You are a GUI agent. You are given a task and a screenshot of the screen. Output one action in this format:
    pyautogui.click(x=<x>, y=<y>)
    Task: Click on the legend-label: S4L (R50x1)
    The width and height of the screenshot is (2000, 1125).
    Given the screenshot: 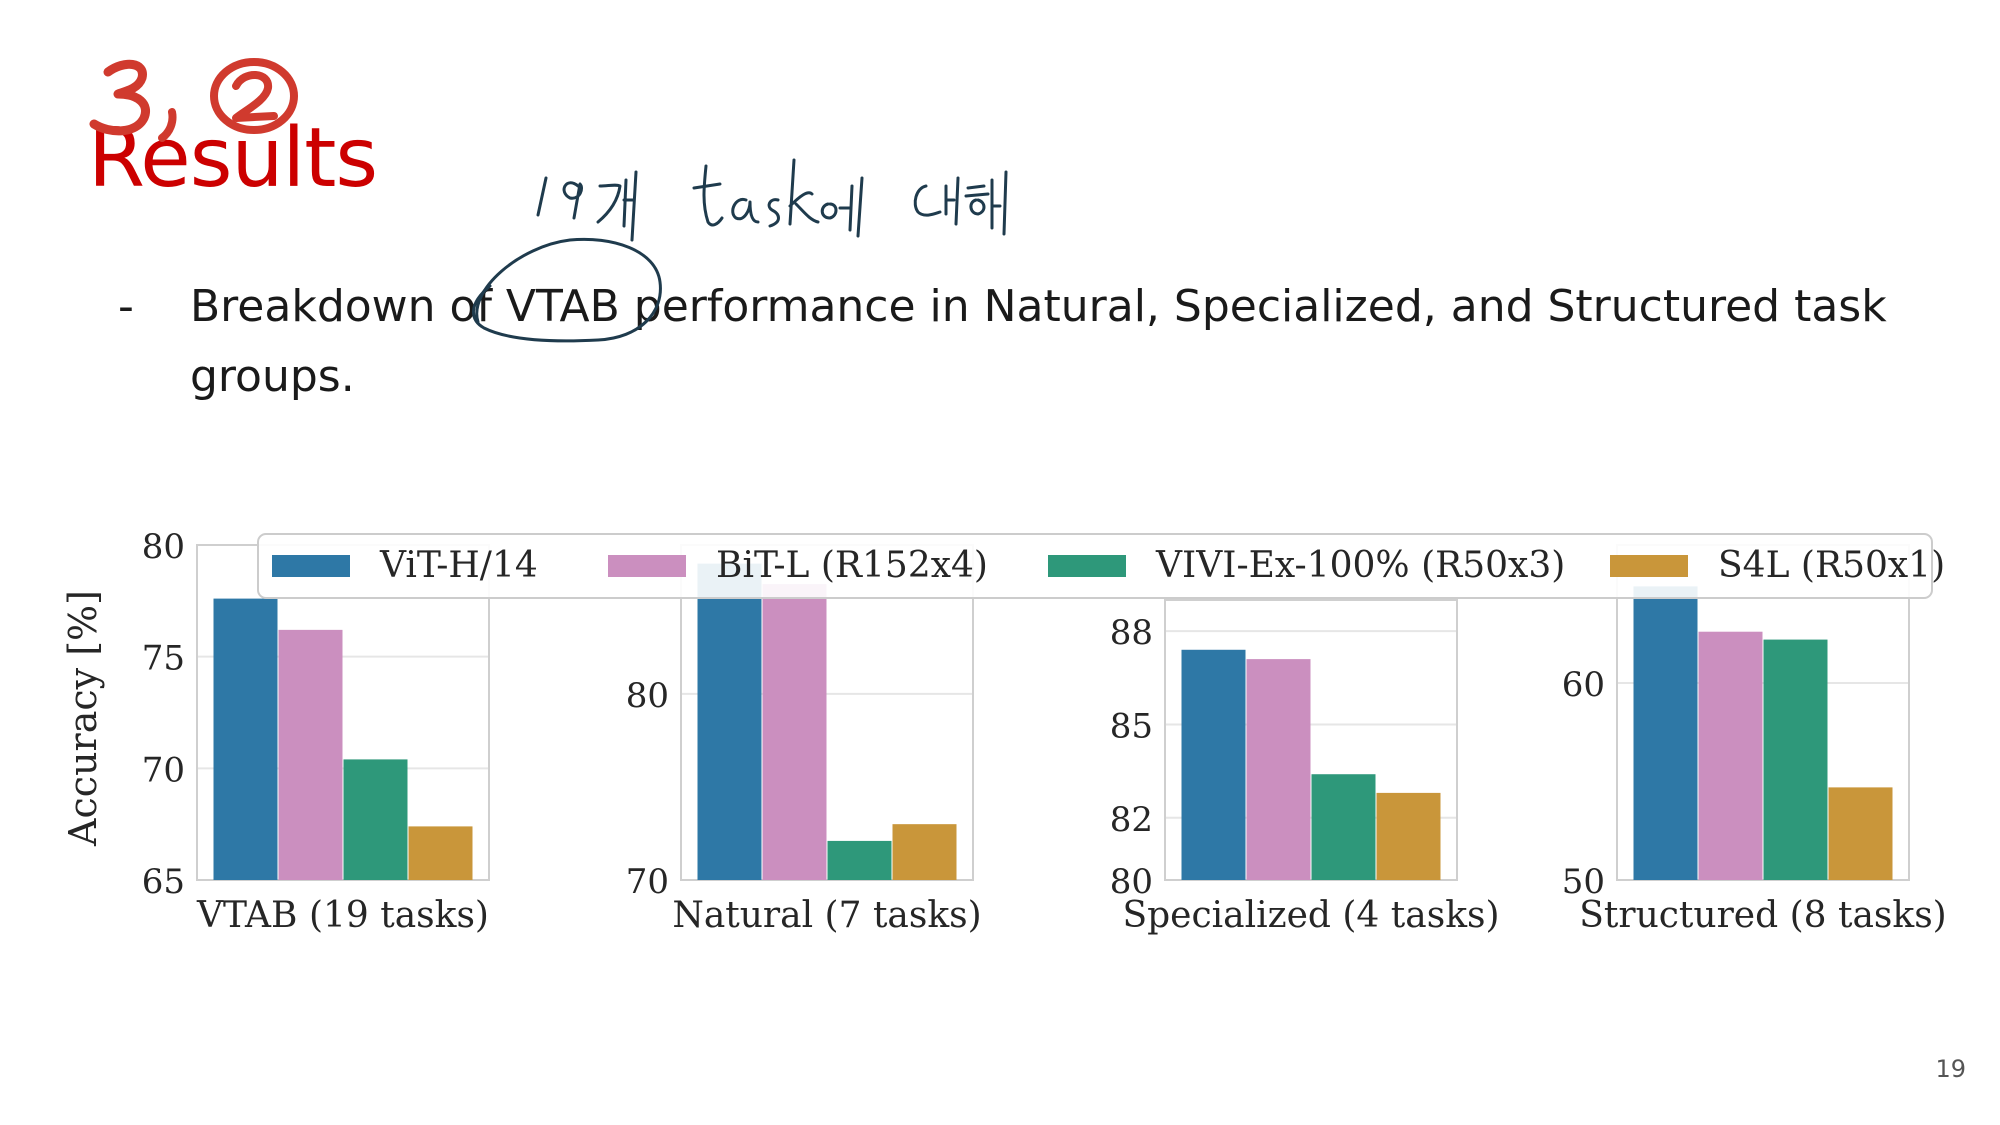 What is the action you would take?
    pyautogui.click(x=1831, y=565)
    